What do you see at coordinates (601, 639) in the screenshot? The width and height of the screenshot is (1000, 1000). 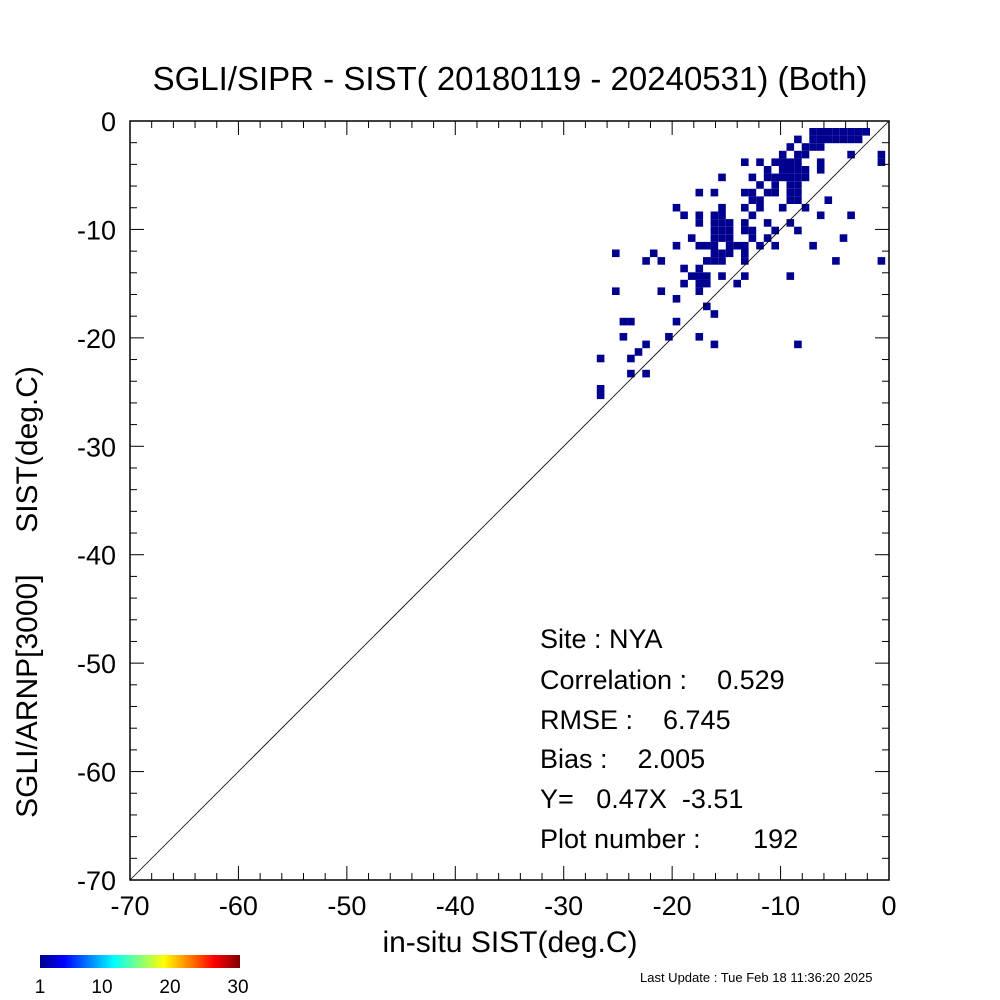 I see `stat-site: Site : NYA` at bounding box center [601, 639].